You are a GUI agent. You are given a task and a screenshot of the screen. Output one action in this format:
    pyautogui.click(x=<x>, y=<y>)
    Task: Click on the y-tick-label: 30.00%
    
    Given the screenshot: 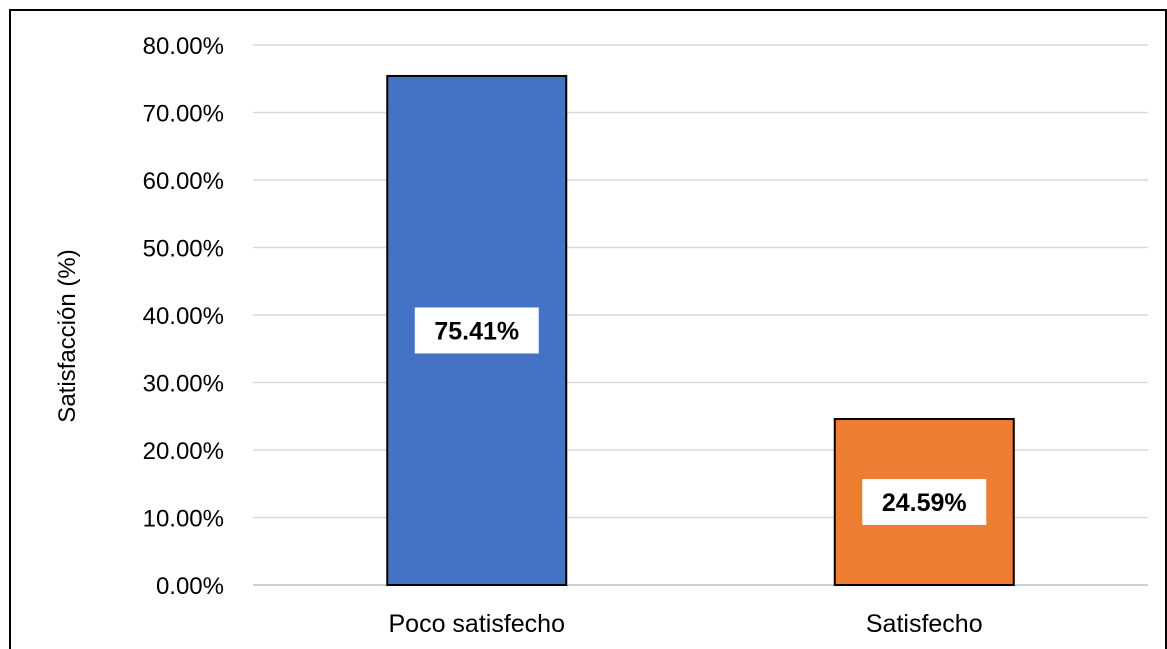 What is the action you would take?
    pyautogui.click(x=183, y=384)
    